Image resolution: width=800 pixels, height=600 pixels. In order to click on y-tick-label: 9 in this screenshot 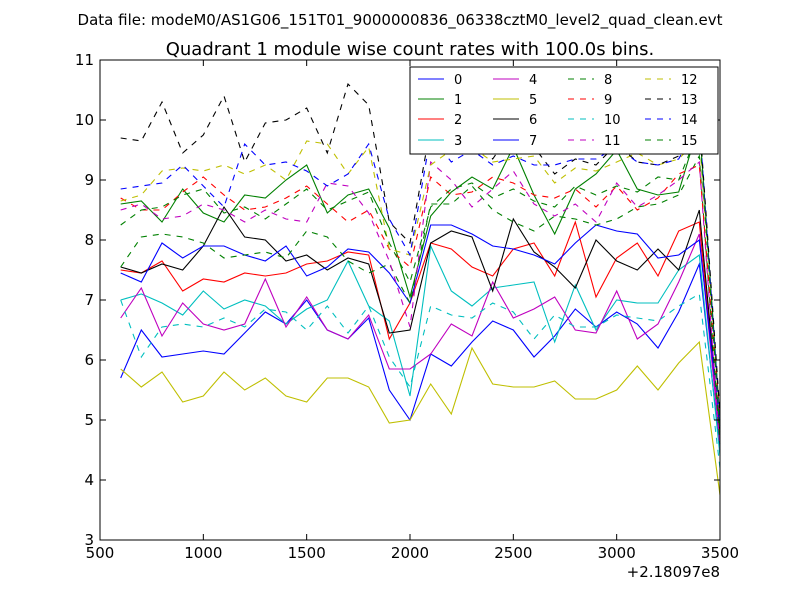, I will do `click(89, 180)`.